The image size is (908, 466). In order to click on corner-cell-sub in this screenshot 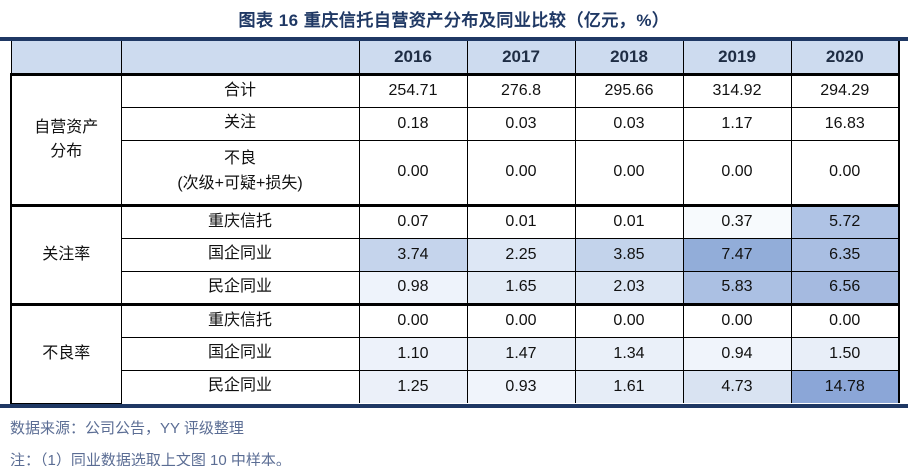, I will do `click(240, 58)`.